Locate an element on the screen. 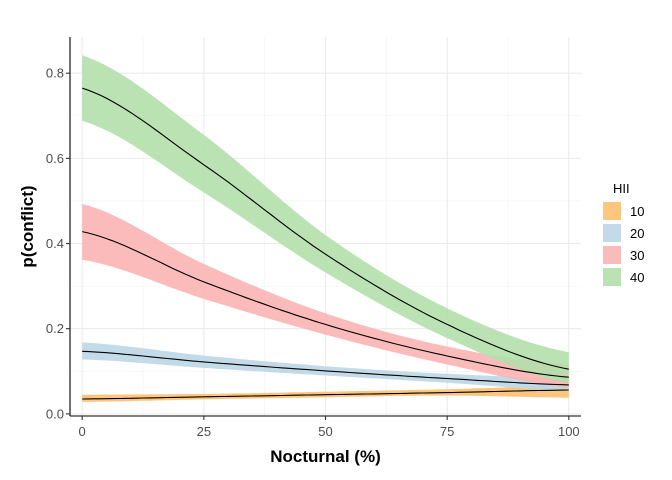 This screenshot has height=480, width=672. y-tick-label: 0.4 is located at coordinates (55, 243).